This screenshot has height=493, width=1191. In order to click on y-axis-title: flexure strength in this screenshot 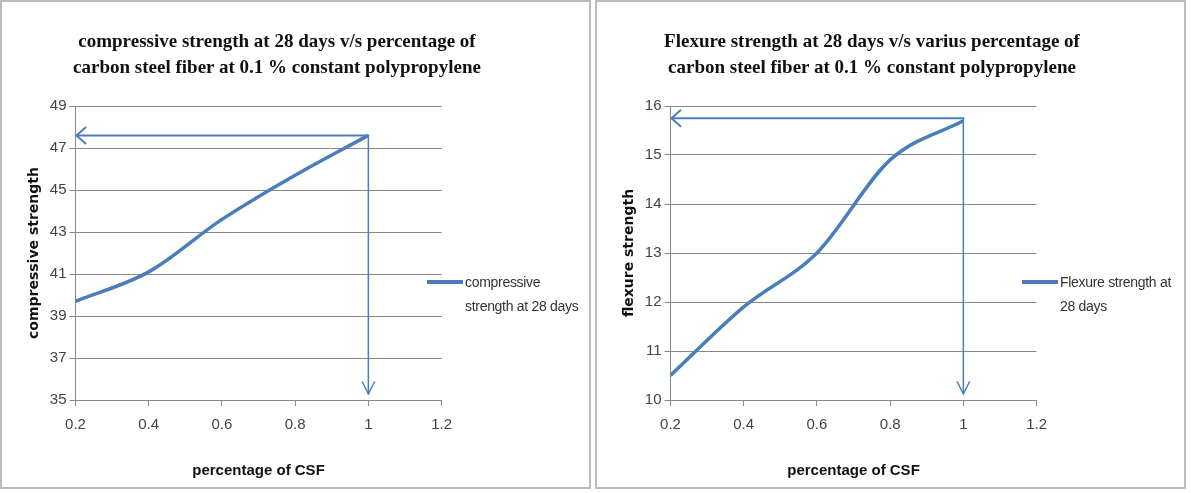, I will do `click(628, 253)`.